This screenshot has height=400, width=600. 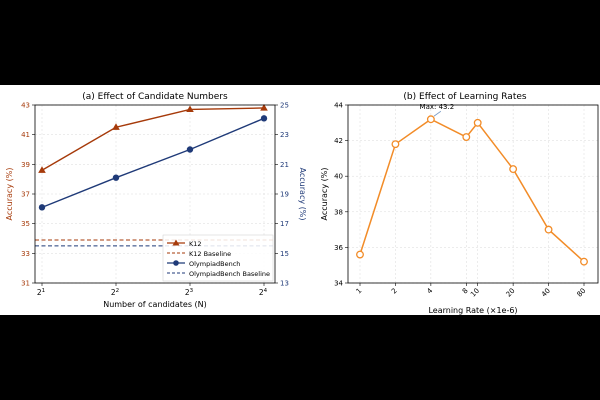 What do you see at coordinates (437, 107) in the screenshot?
I see `annotation-max: Max: 43.2` at bounding box center [437, 107].